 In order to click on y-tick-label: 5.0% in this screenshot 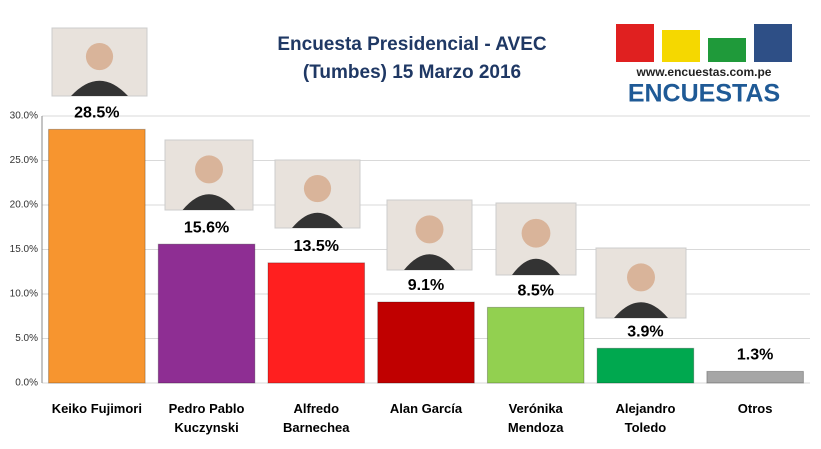, I will do `click(26, 338)`.